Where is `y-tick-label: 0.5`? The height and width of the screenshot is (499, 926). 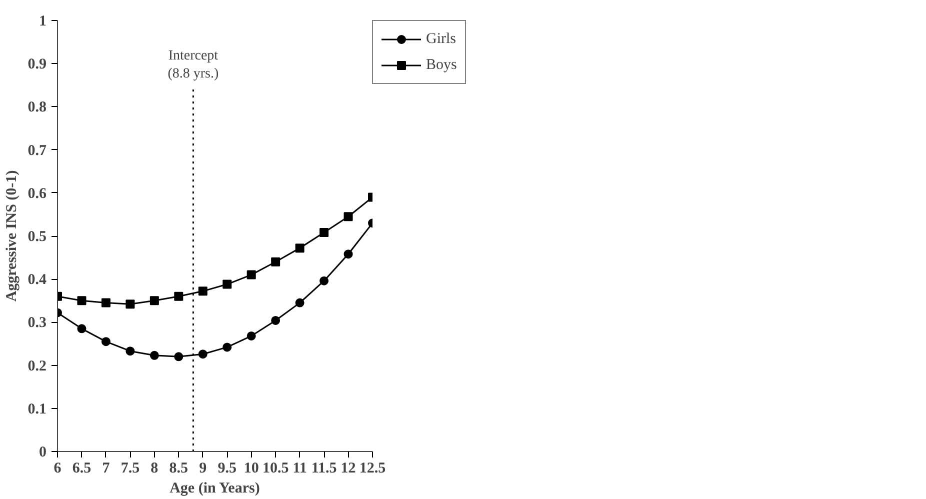
y-tick-label: 0.5 is located at coordinates (37, 237).